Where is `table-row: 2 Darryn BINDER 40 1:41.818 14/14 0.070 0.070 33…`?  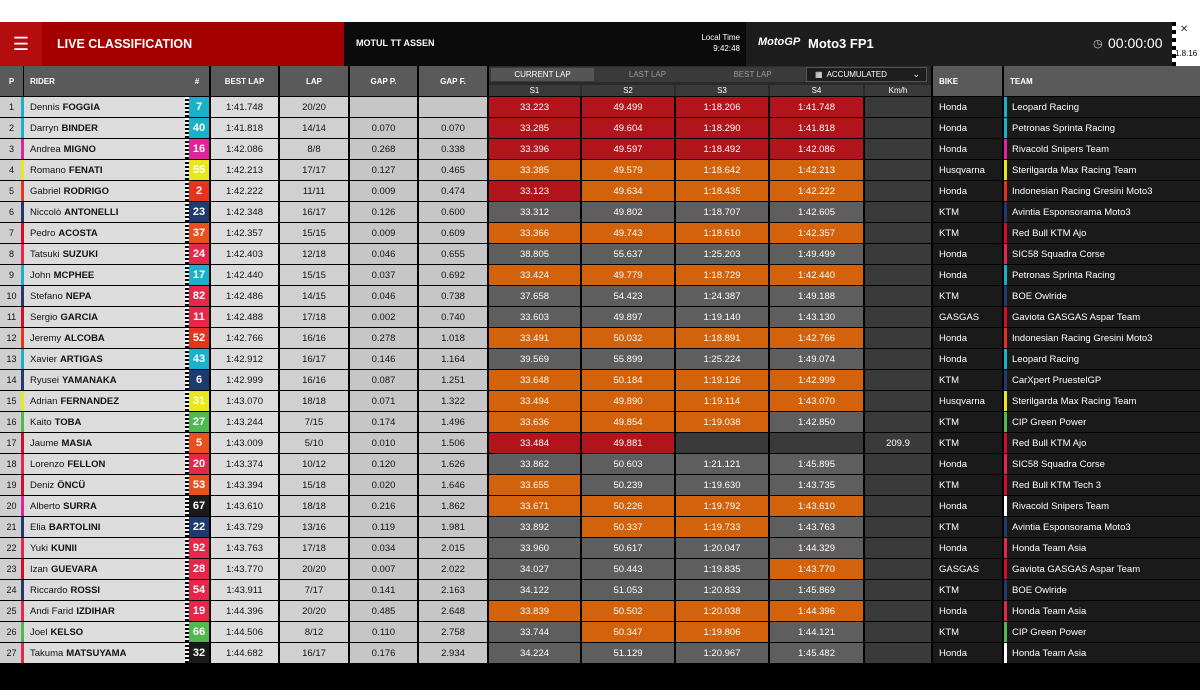
table-row: 2 Darryn BINDER 40 1:41.818 14/14 0.070 0.070 33… is located at coordinates (600, 128).